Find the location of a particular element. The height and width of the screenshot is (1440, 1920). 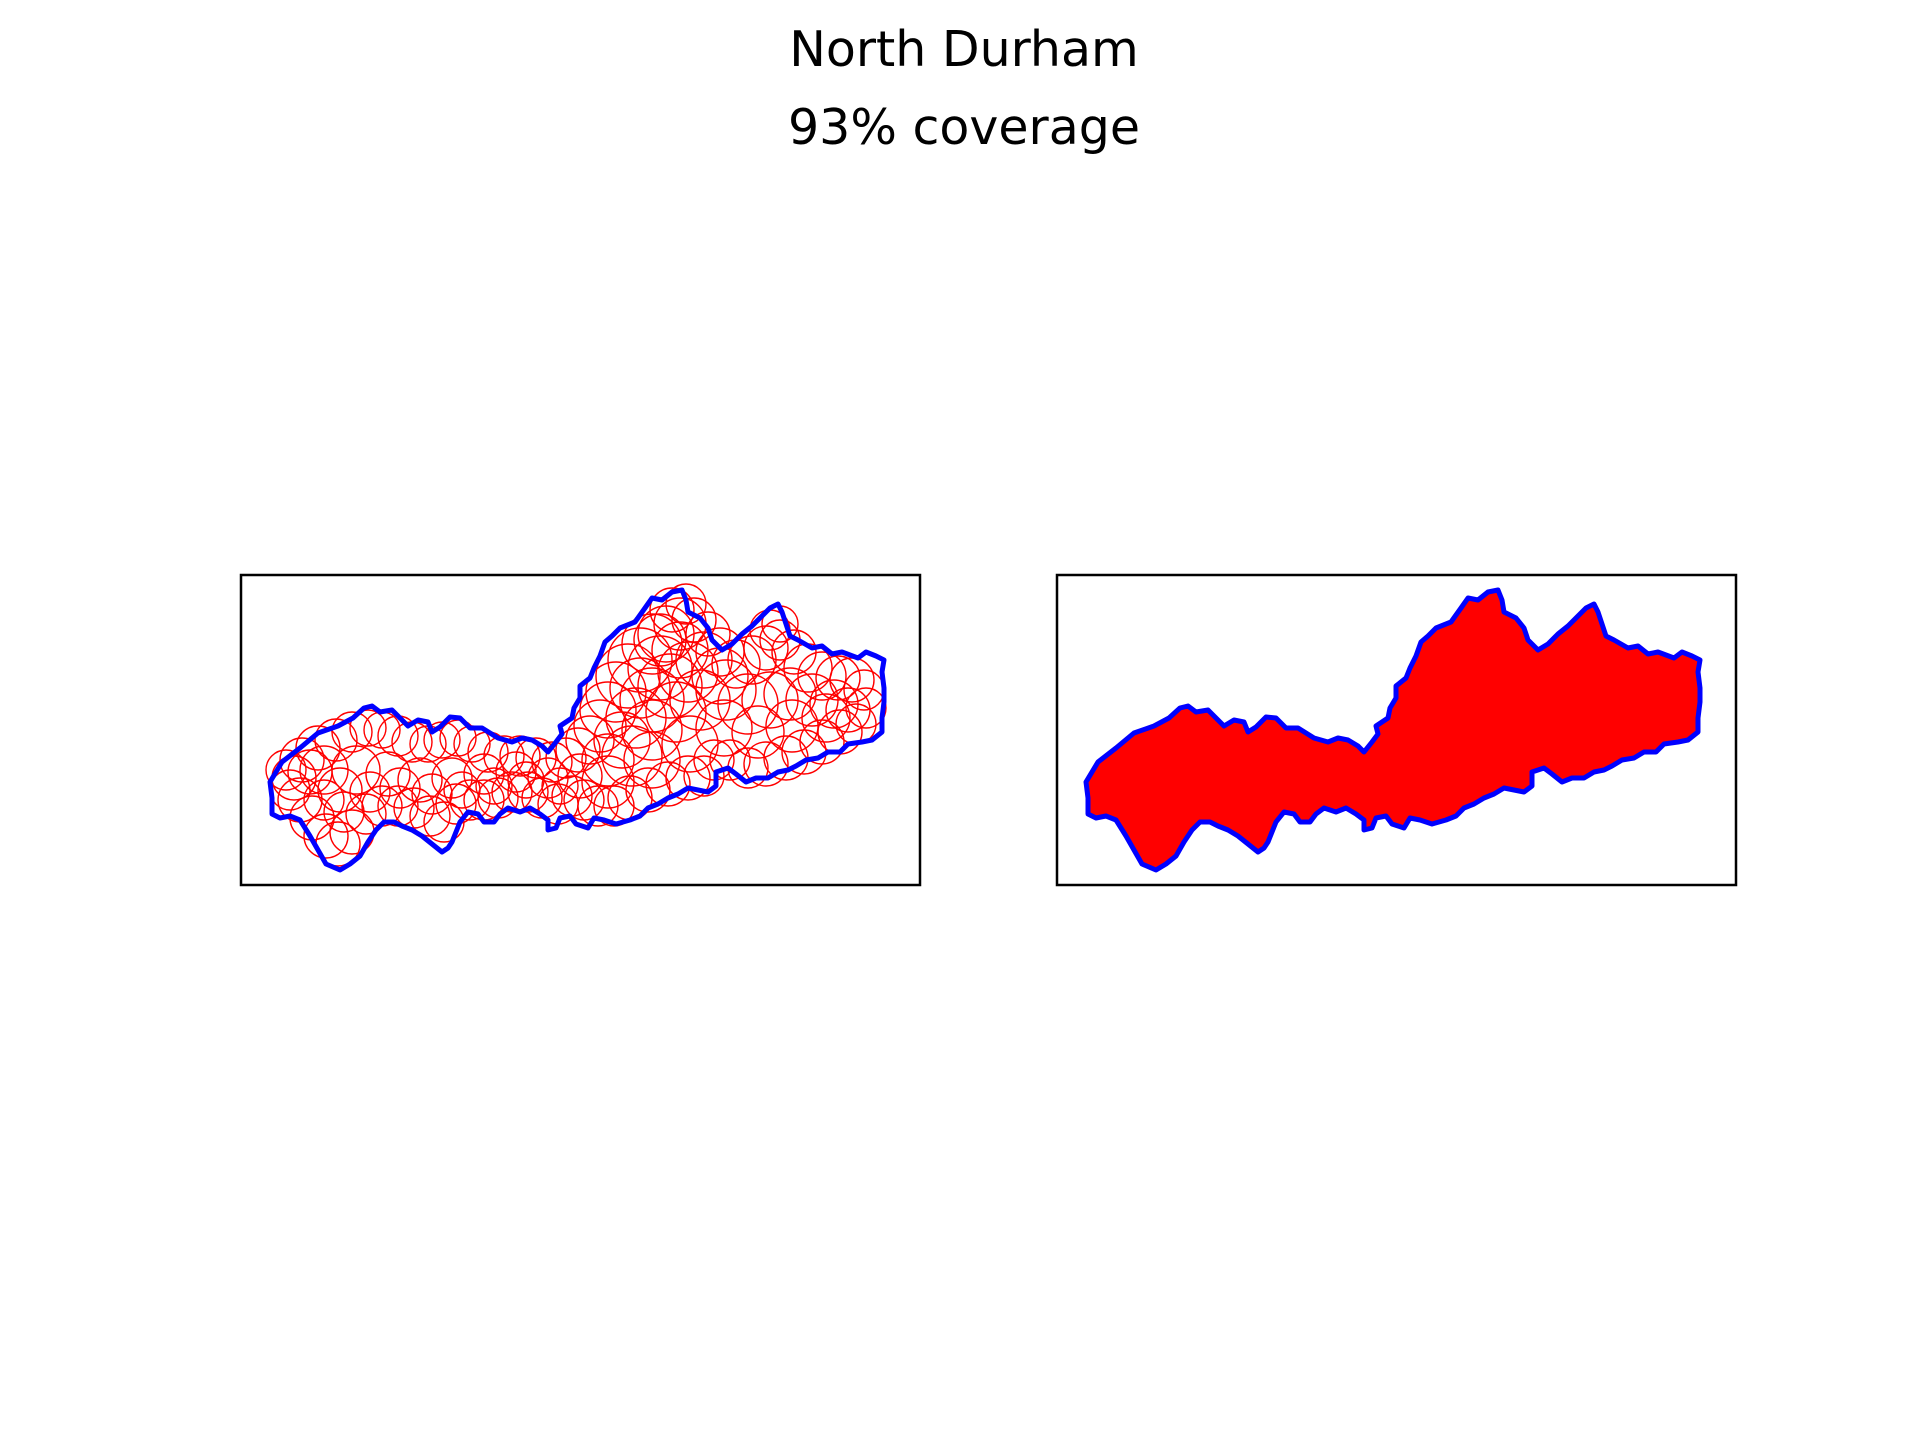

district-boundary-left is located at coordinates (577, 730).